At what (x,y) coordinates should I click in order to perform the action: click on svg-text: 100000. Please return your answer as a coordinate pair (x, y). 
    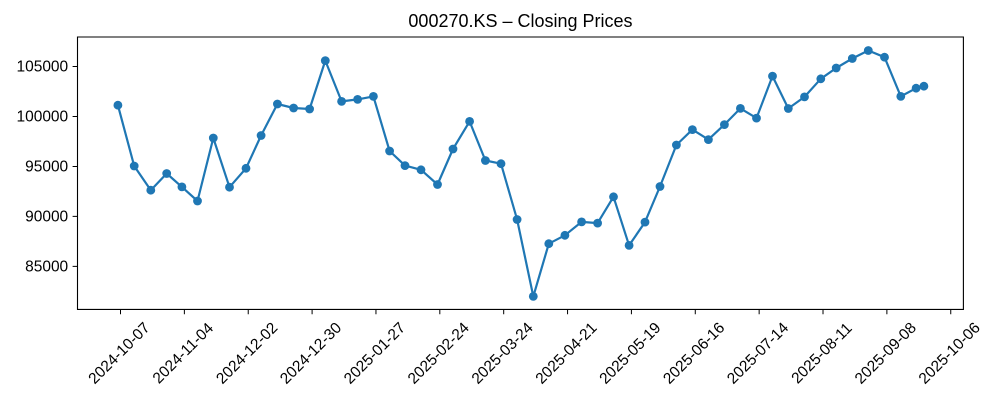
    Looking at the image, I should click on (42, 117).